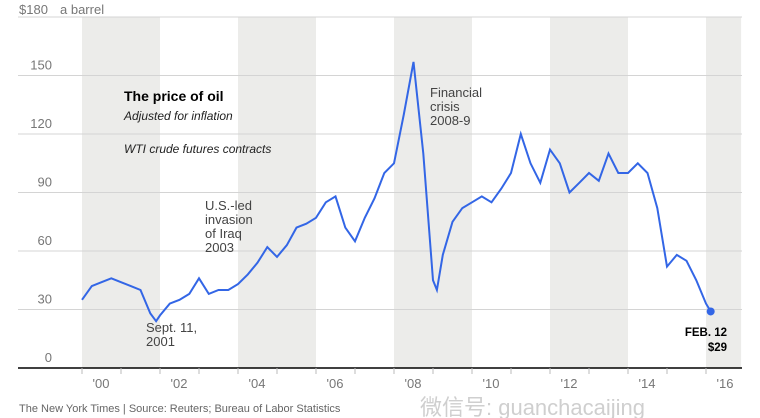 This screenshot has width=760, height=418. Describe the element at coordinates (647, 383) in the screenshot. I see `x-tick-label: '14` at that location.